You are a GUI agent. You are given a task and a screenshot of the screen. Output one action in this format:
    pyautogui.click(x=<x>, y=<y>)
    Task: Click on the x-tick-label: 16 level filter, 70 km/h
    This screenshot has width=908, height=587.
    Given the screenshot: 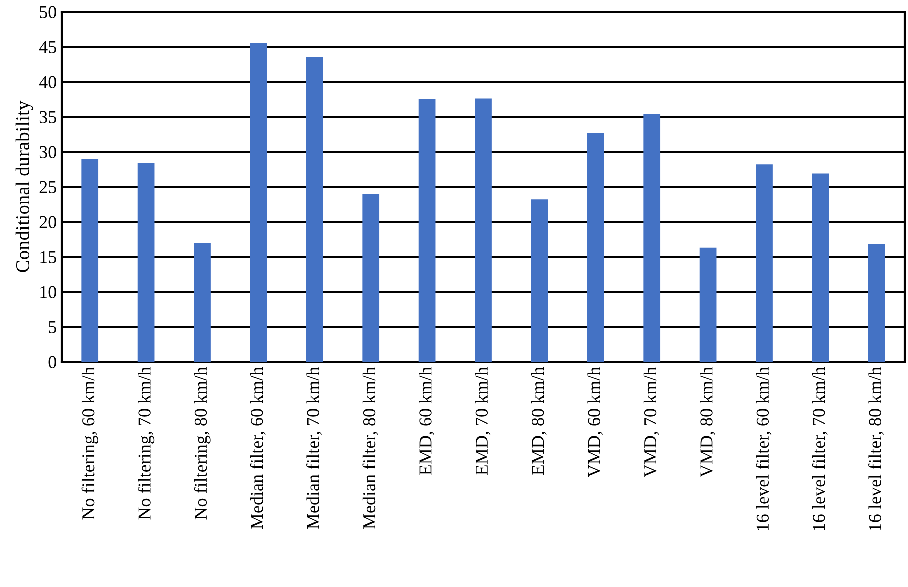 What is the action you would take?
    pyautogui.click(x=820, y=449)
    